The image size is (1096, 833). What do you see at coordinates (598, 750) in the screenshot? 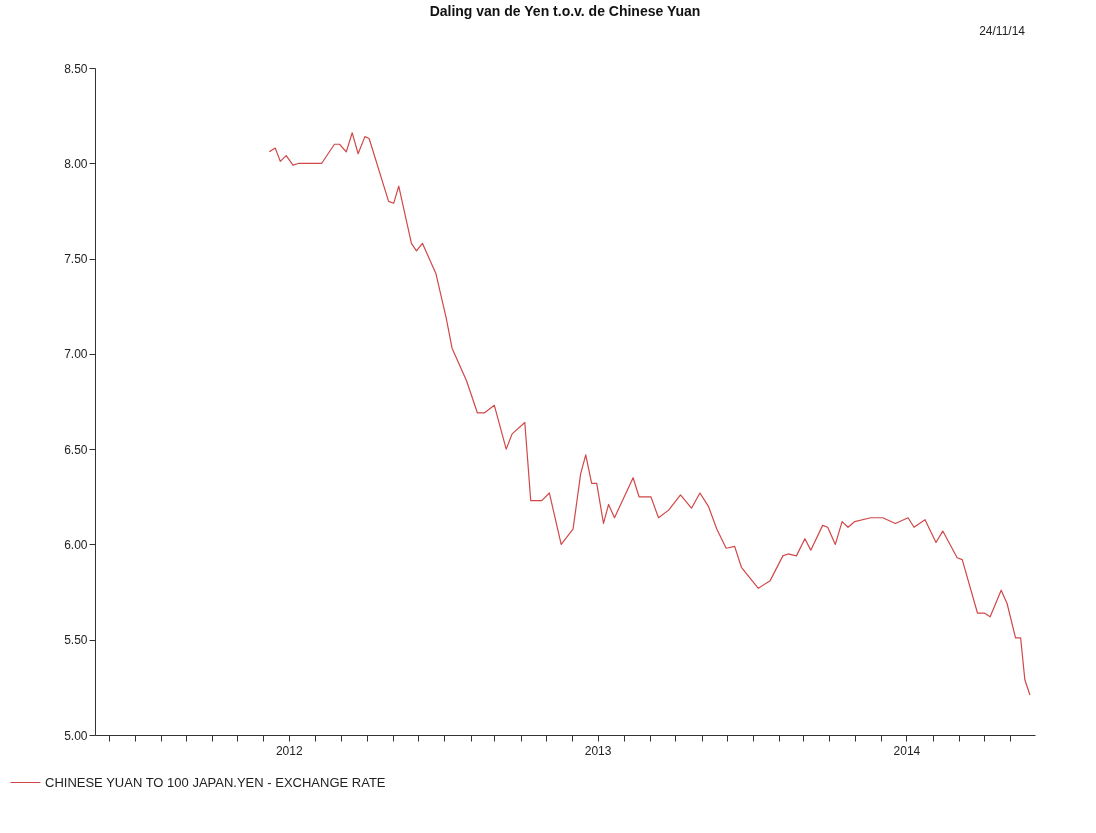
I see `x-tick-label: 2013` at bounding box center [598, 750].